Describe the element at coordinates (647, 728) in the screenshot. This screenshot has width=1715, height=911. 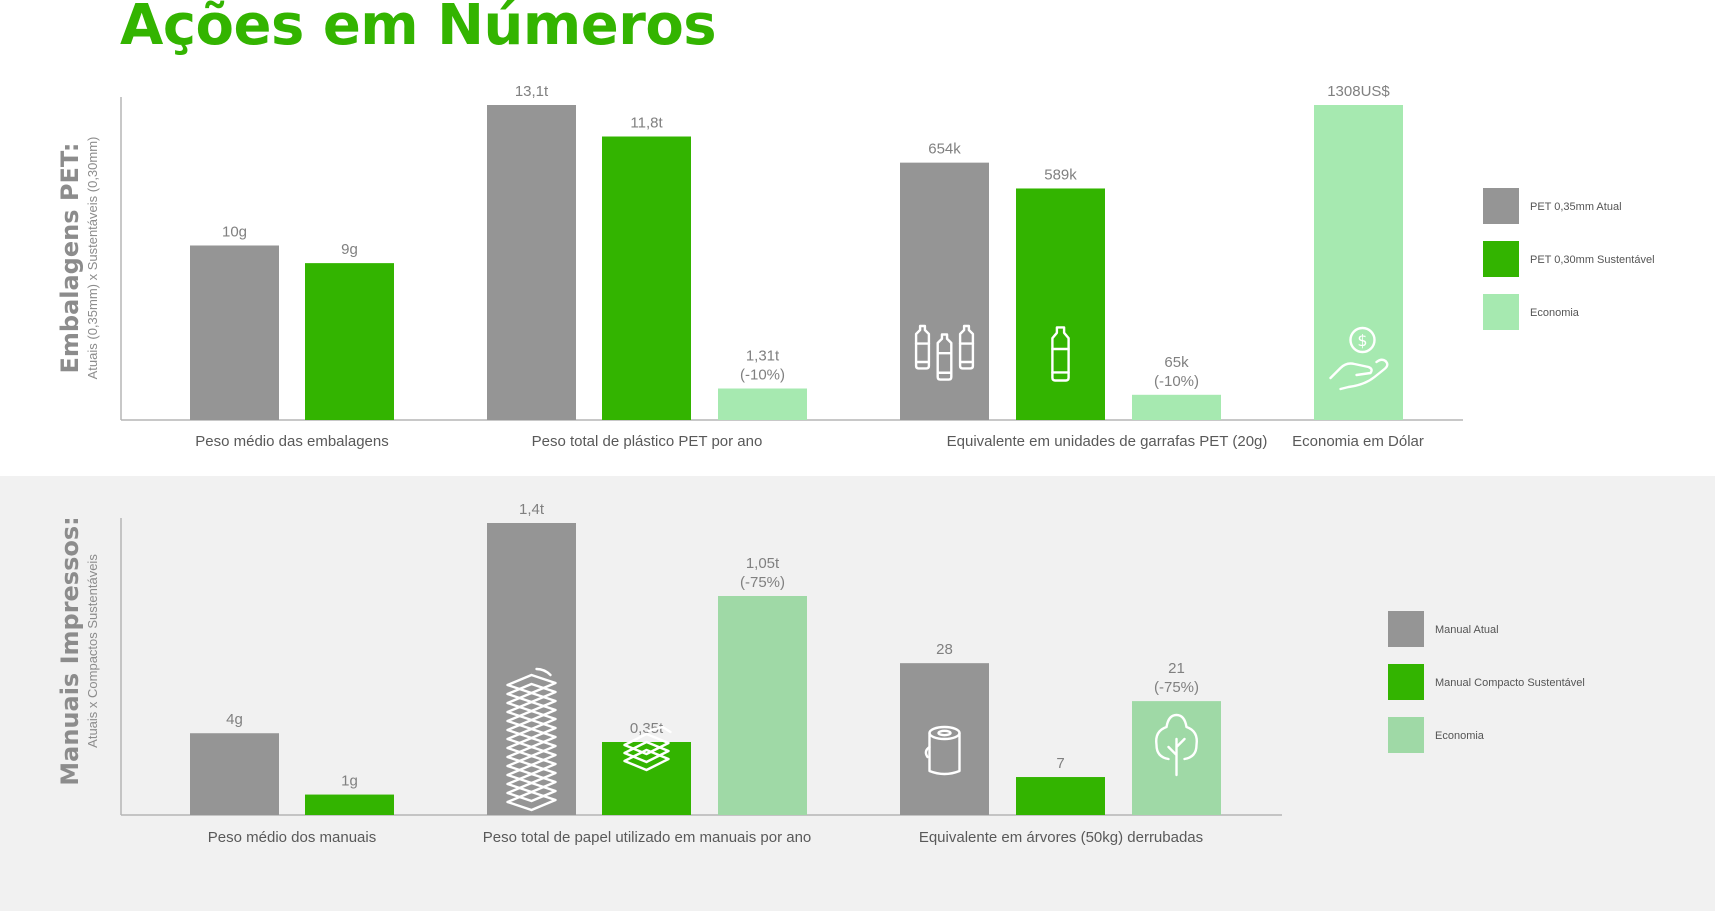
I see `bar-value-label: 0,35t` at that location.